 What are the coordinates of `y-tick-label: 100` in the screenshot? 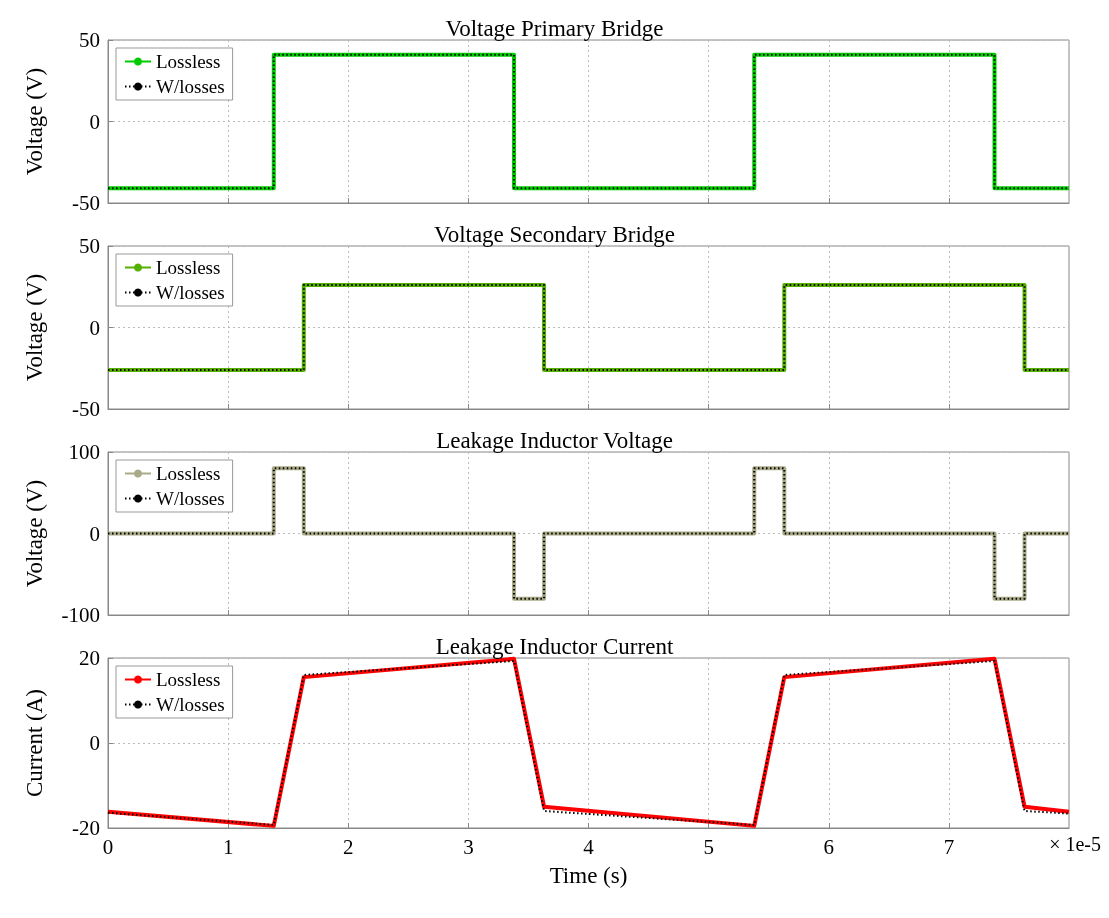 It's located at (84, 452).